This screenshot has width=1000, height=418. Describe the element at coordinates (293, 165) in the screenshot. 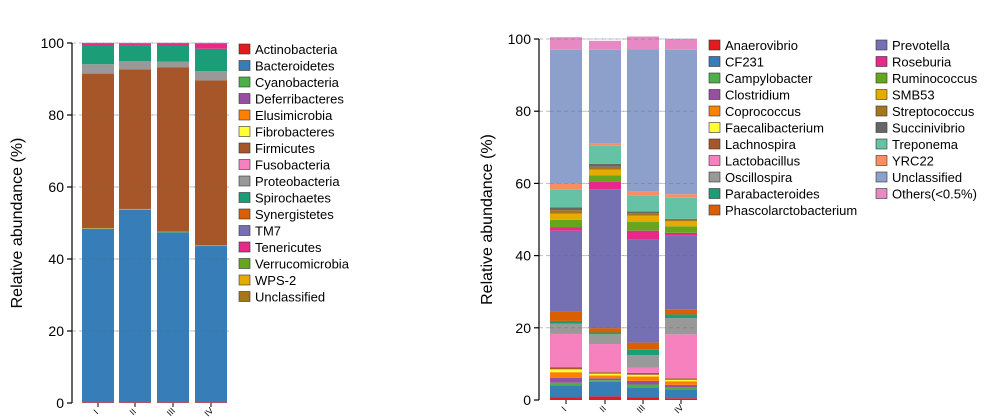

I see `legend-label: Fusobacteria` at that location.